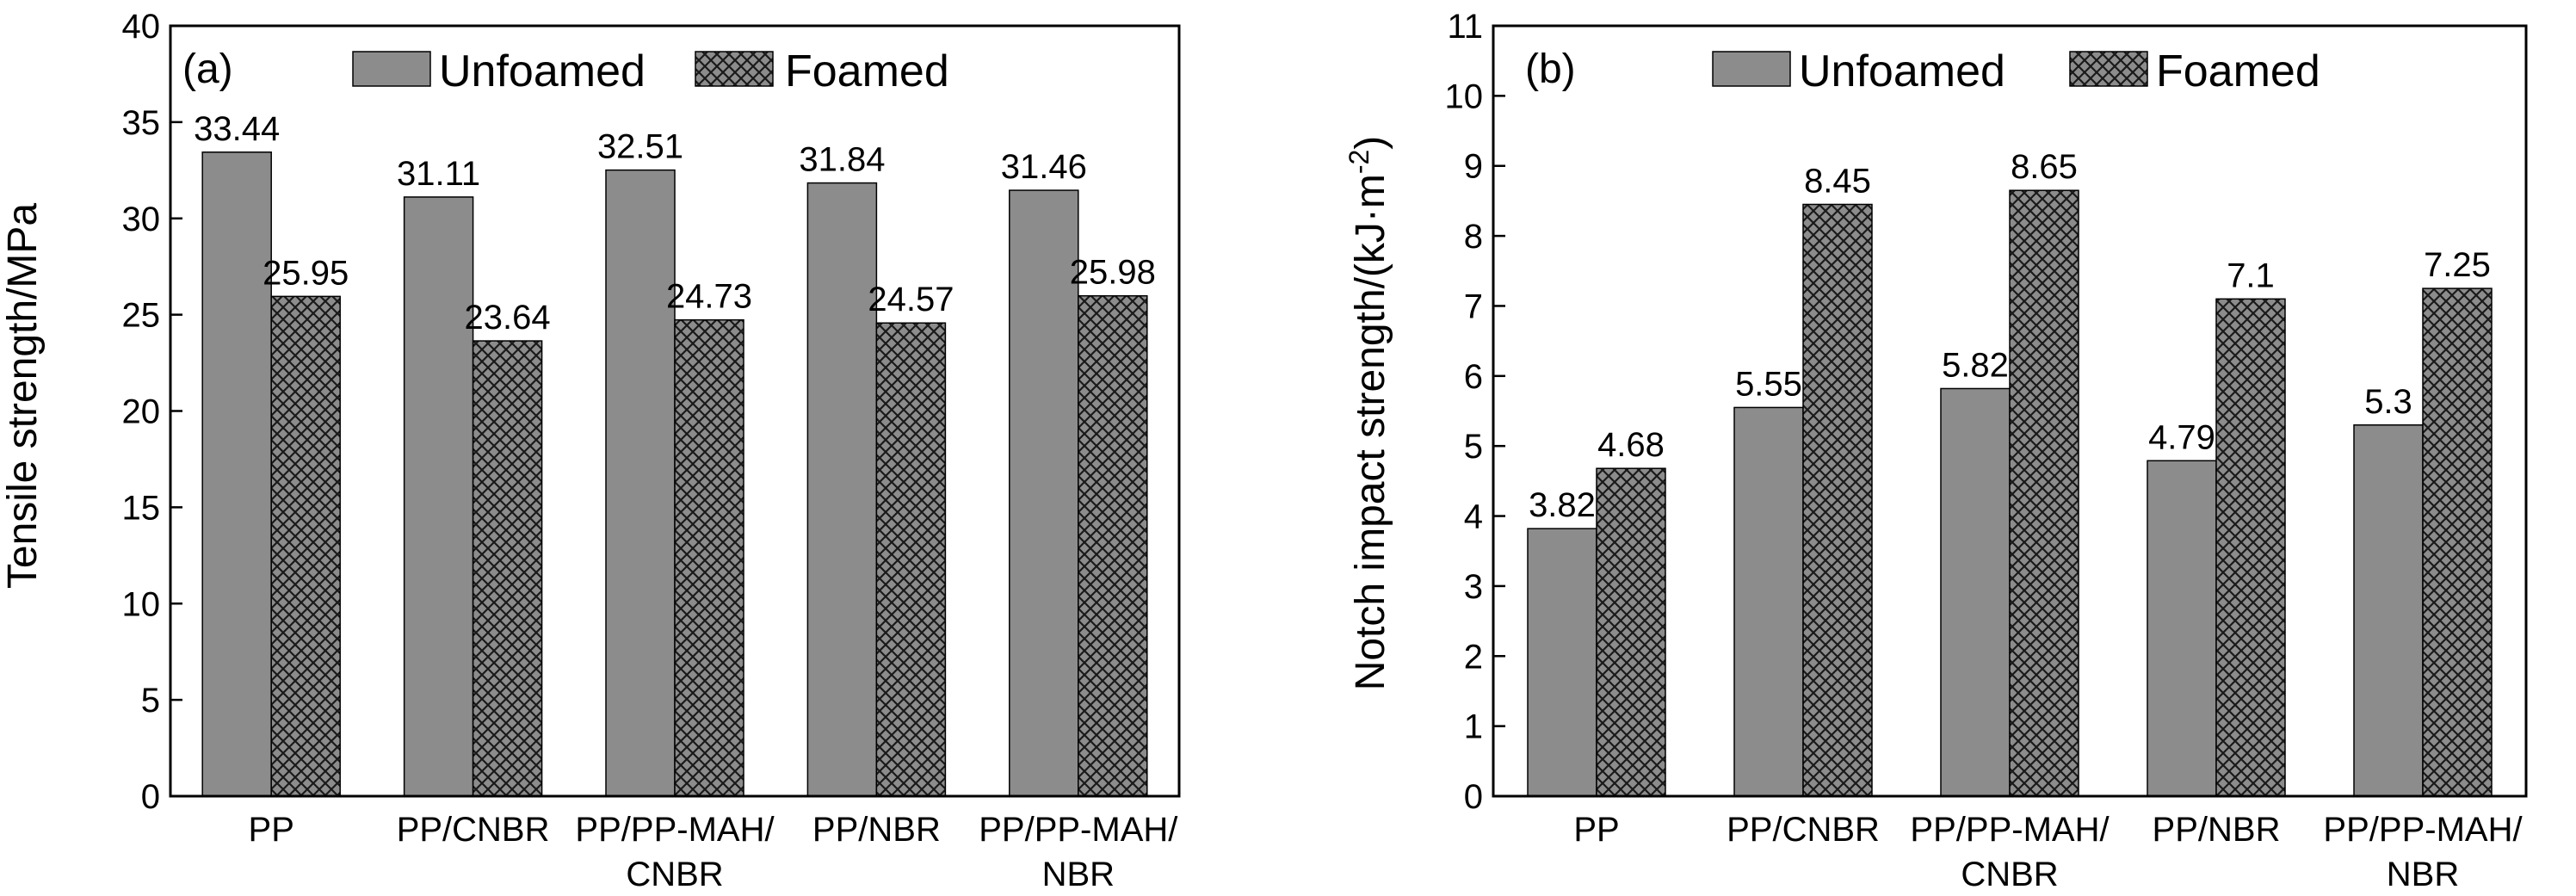 This screenshot has height=896, width=2576. Describe the element at coordinates (473, 830) in the screenshot. I see `x-tick-label-a-1: PP/CNBR` at that location.